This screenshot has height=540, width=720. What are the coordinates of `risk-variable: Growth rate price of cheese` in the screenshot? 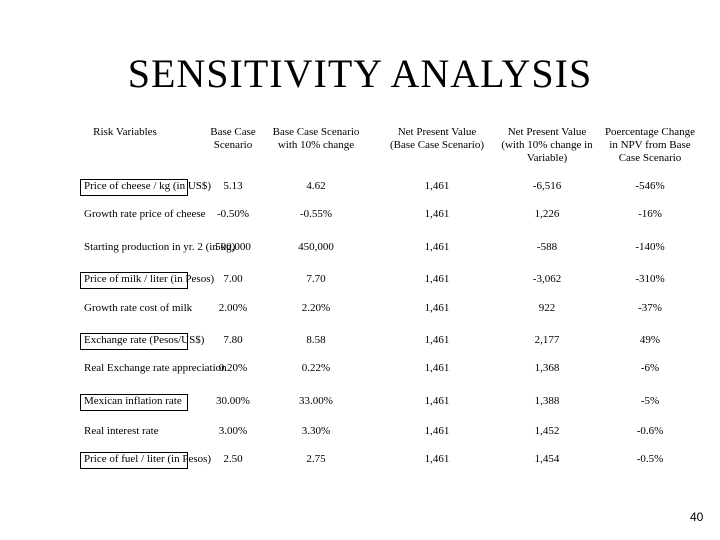 It's located at (145, 214).